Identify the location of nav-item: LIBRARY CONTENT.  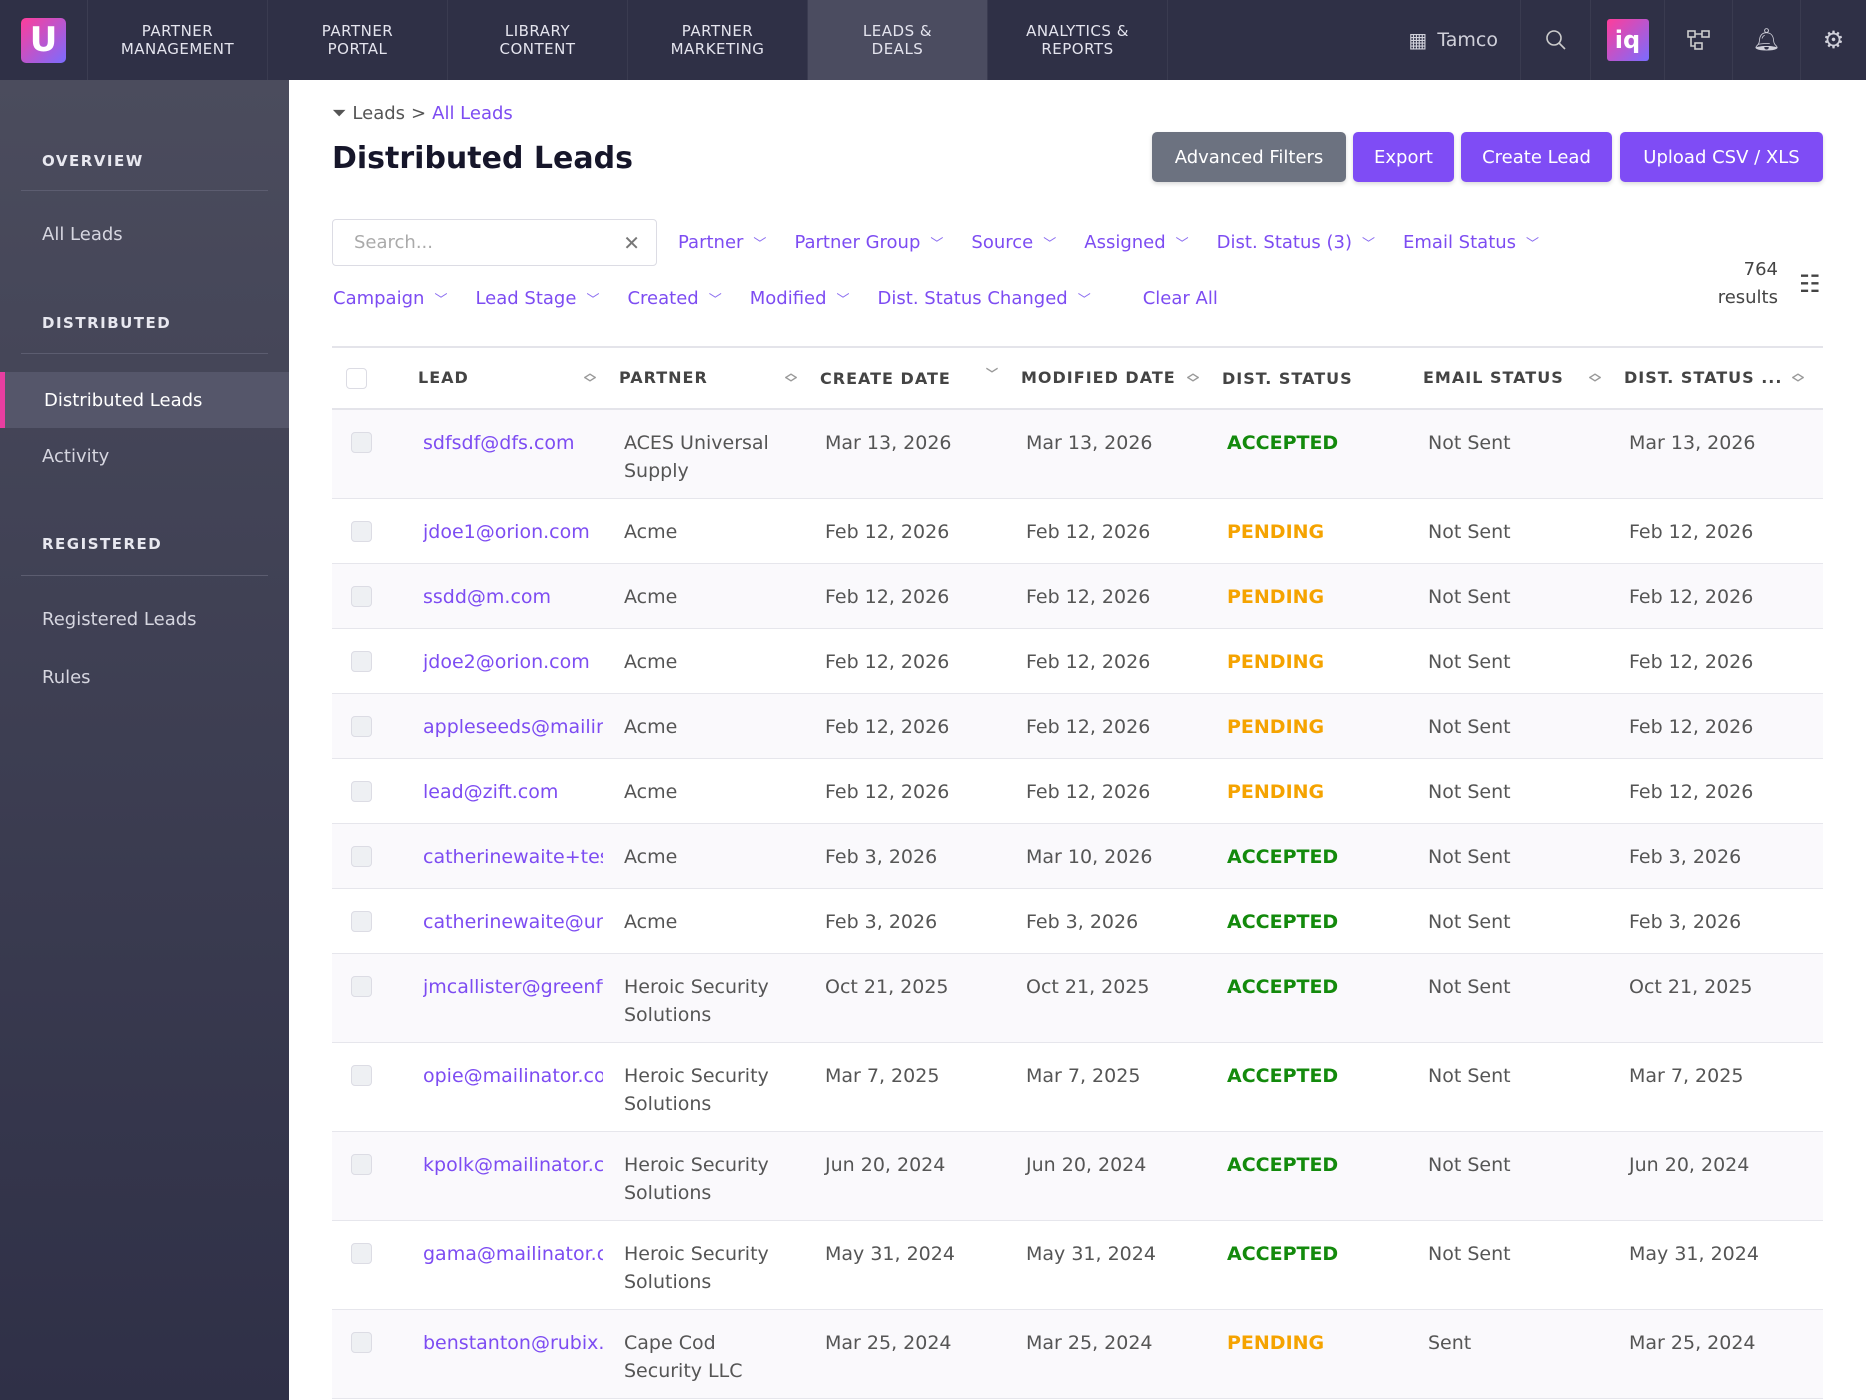
(538, 40).